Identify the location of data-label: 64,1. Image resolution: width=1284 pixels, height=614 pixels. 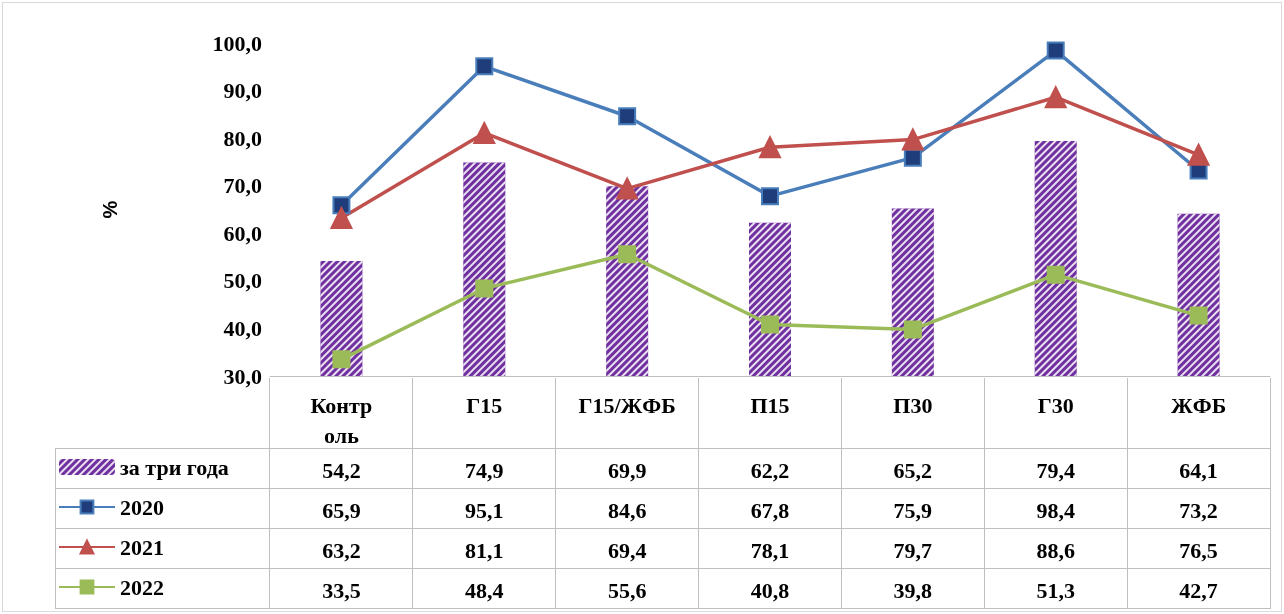
(1198, 470).